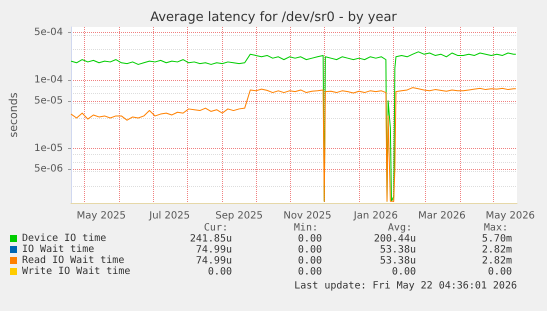 Image resolution: width=547 pixels, height=311 pixels. I want to click on text: 241.85u, so click(211, 239).